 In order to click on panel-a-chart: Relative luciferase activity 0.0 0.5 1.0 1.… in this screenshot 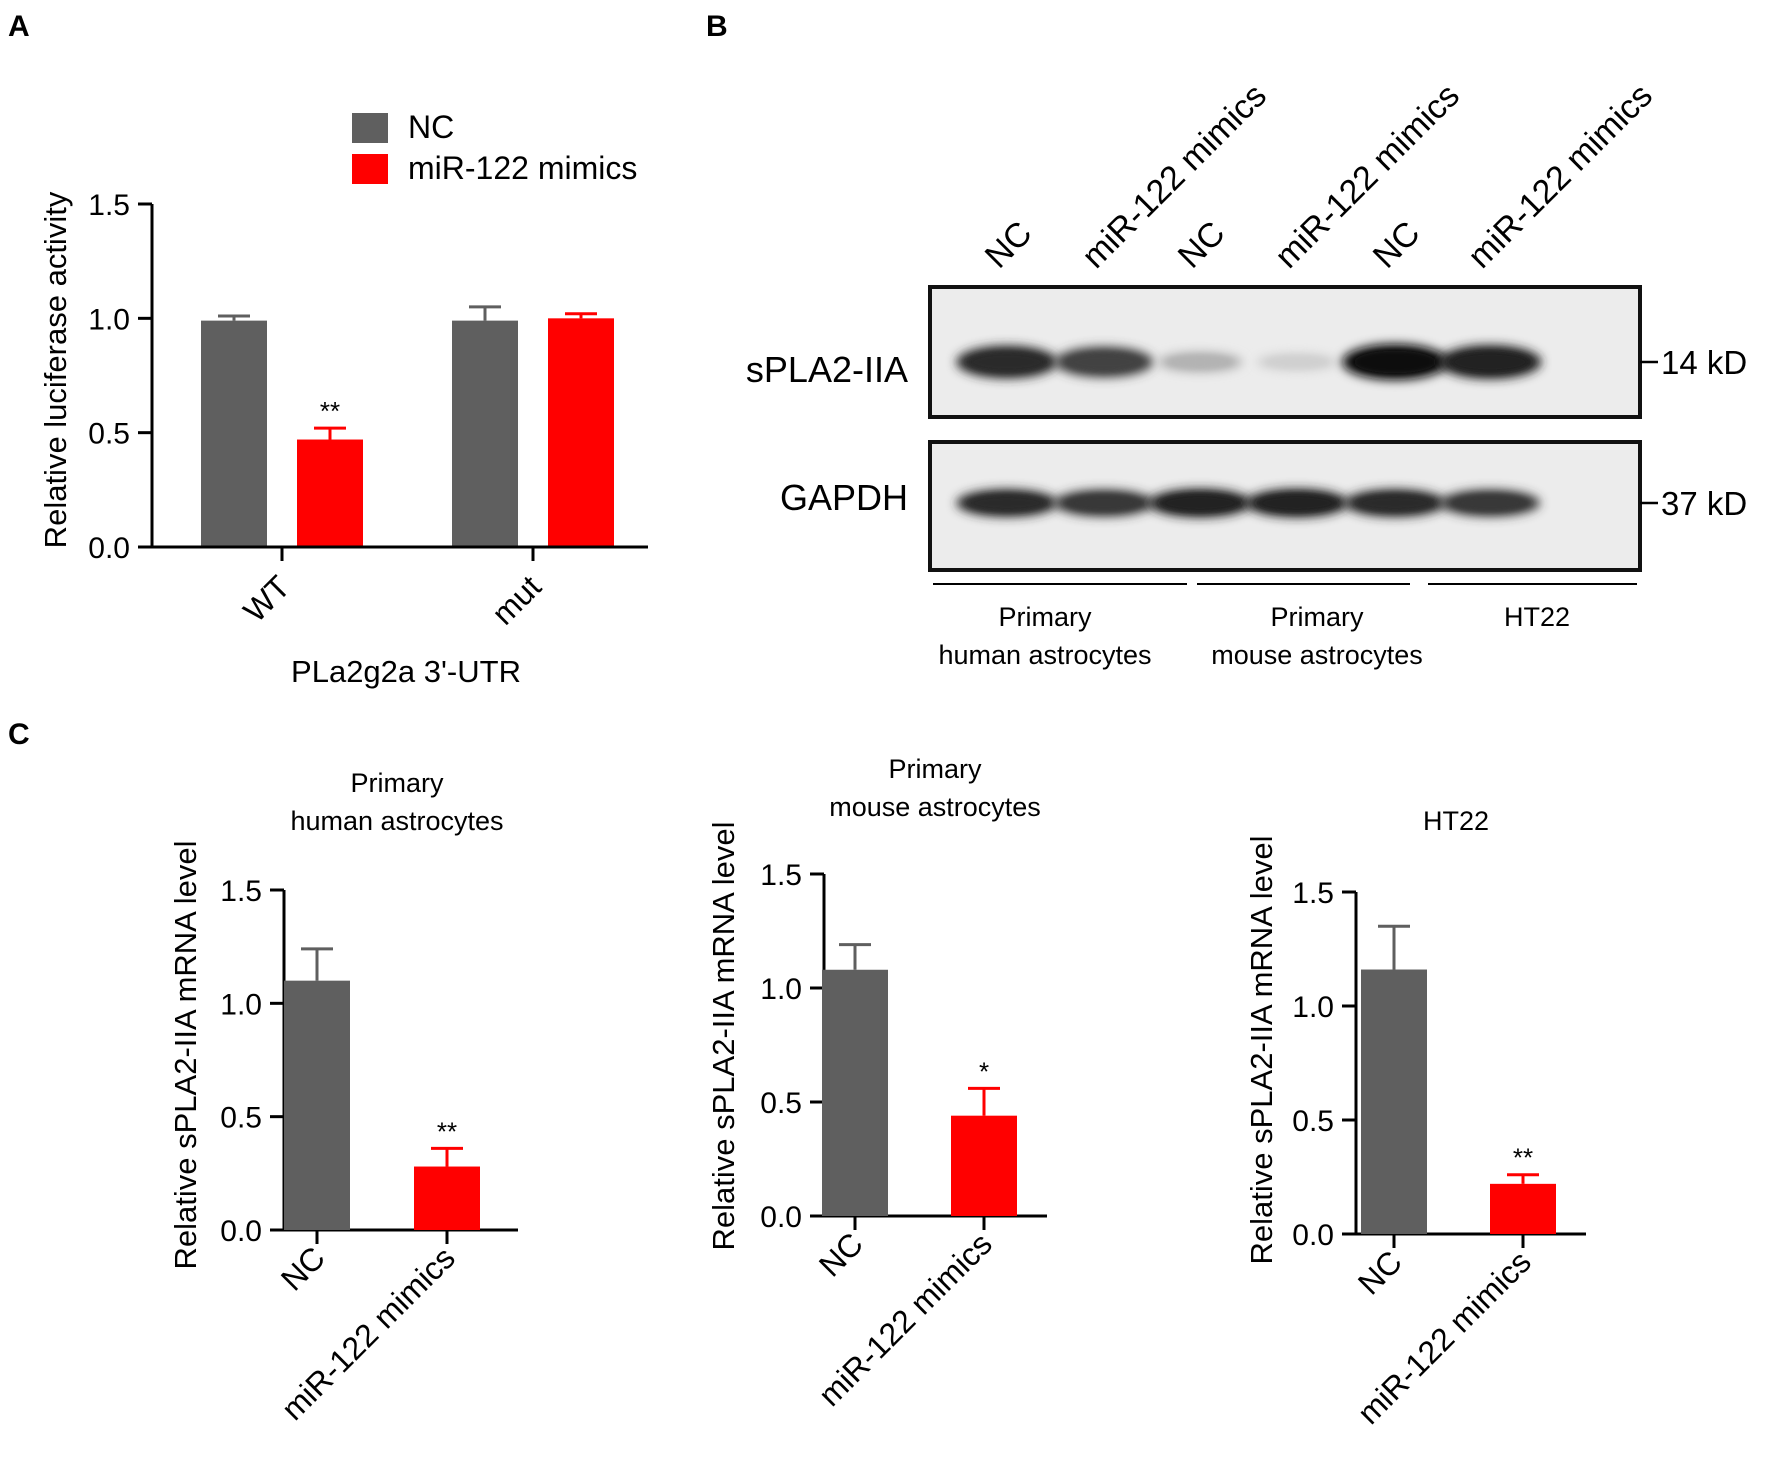, I will do `click(343, 399)`.